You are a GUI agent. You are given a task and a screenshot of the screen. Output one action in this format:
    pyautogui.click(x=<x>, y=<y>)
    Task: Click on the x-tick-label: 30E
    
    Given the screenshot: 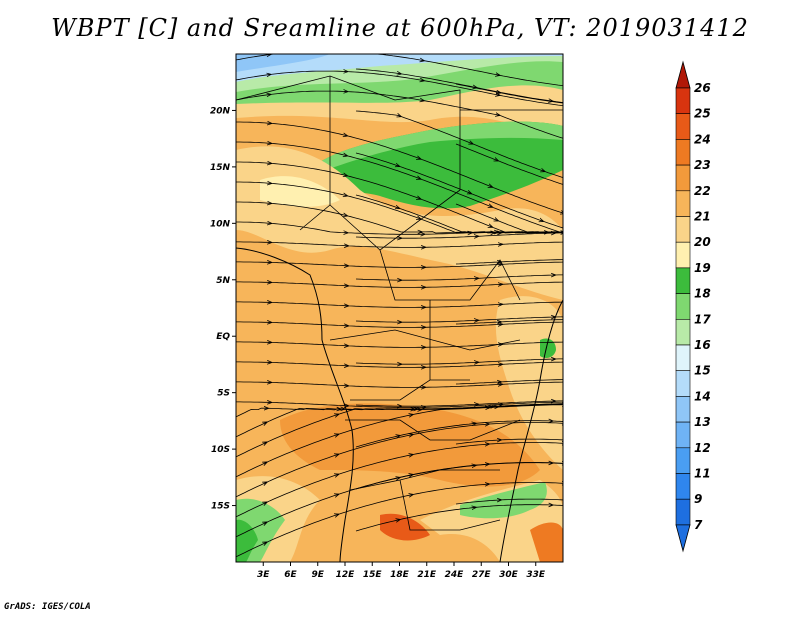 What is the action you would take?
    pyautogui.click(x=509, y=575)
    